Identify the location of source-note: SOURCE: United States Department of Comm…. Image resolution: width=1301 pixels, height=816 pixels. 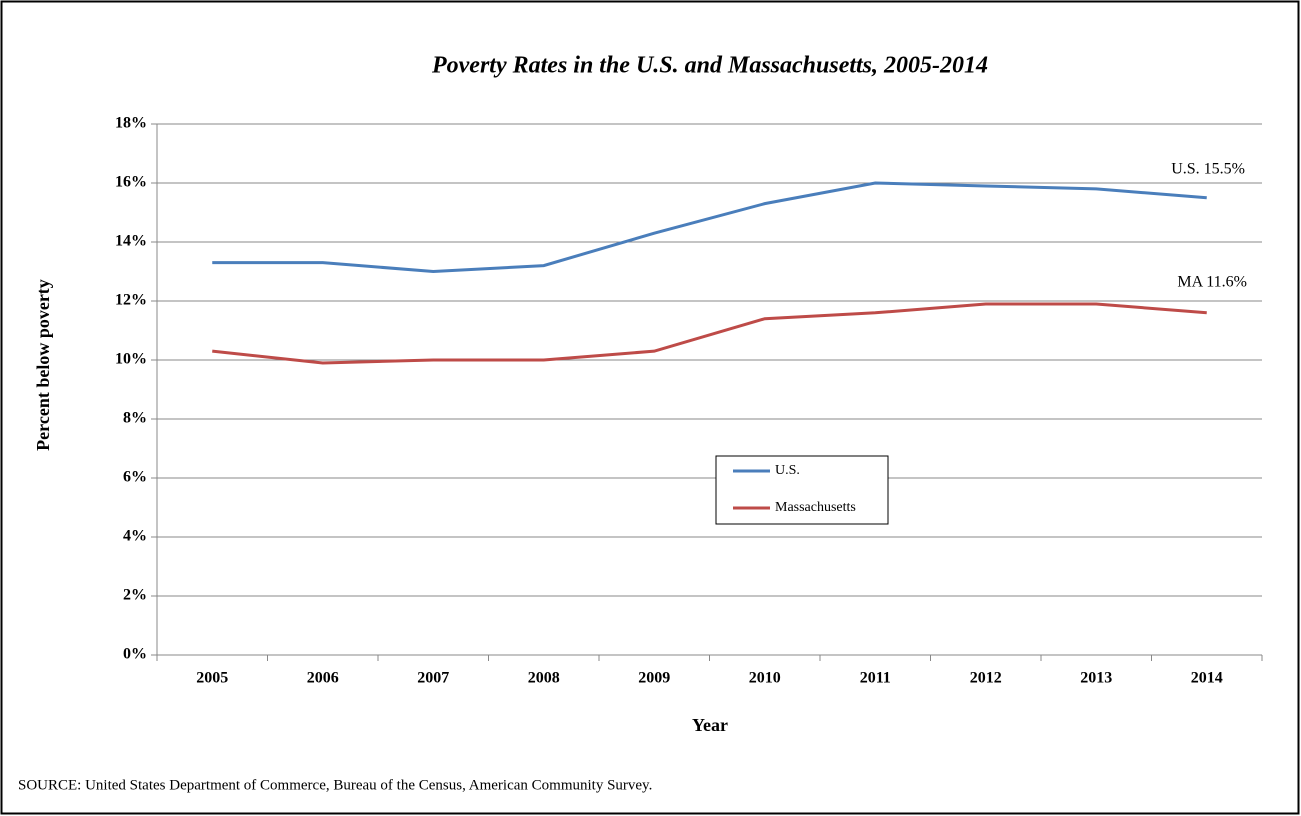
(335, 785).